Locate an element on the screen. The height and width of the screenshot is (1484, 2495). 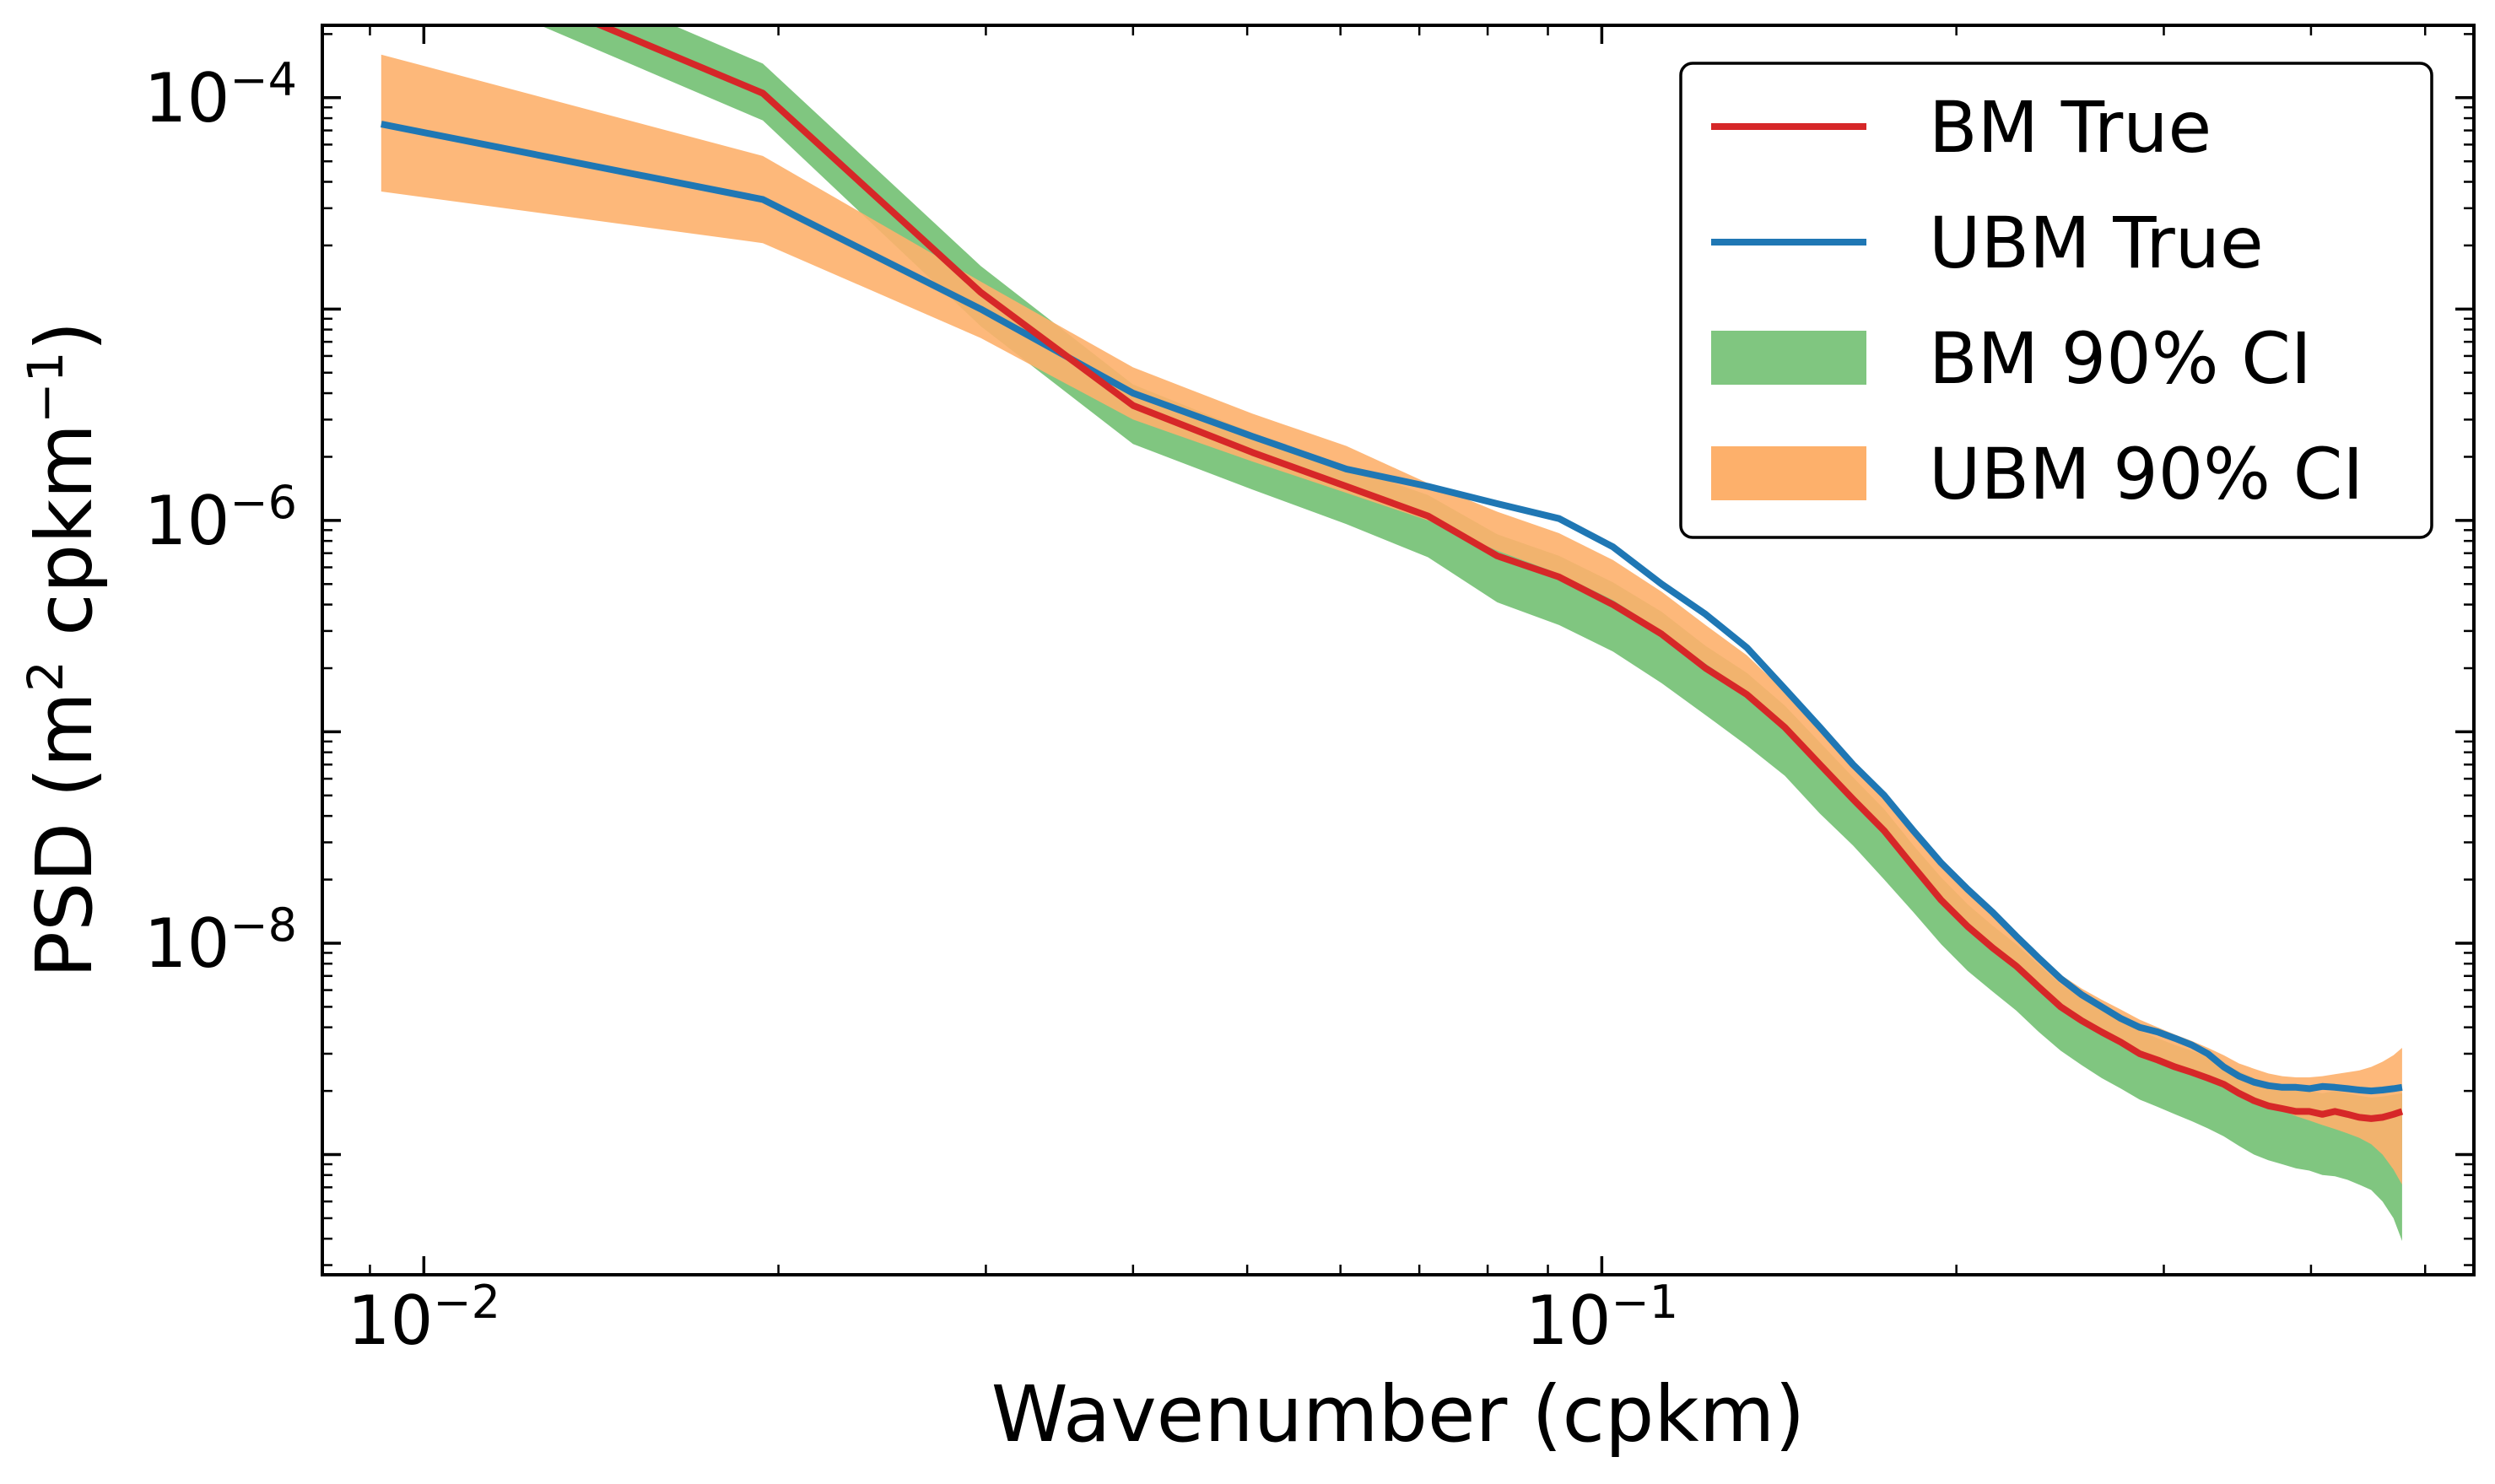
y-axis-label: PSD (m2 cpkm−1) is located at coordinates (63, 650).